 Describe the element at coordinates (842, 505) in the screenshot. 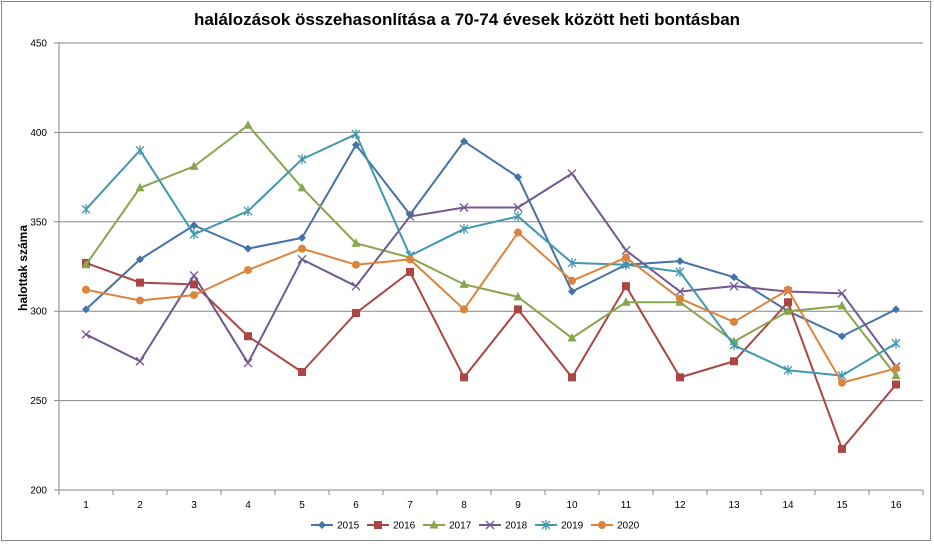

I see `x-tick-label-15: 15` at that location.